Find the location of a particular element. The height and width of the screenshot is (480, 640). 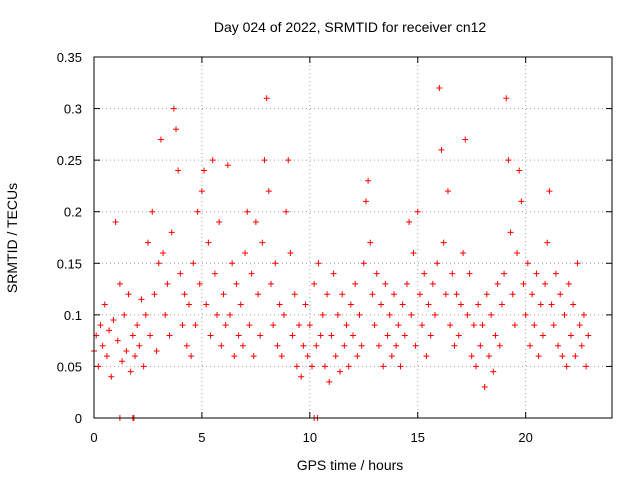

y-tick-label: 0.1 is located at coordinates (73, 315).